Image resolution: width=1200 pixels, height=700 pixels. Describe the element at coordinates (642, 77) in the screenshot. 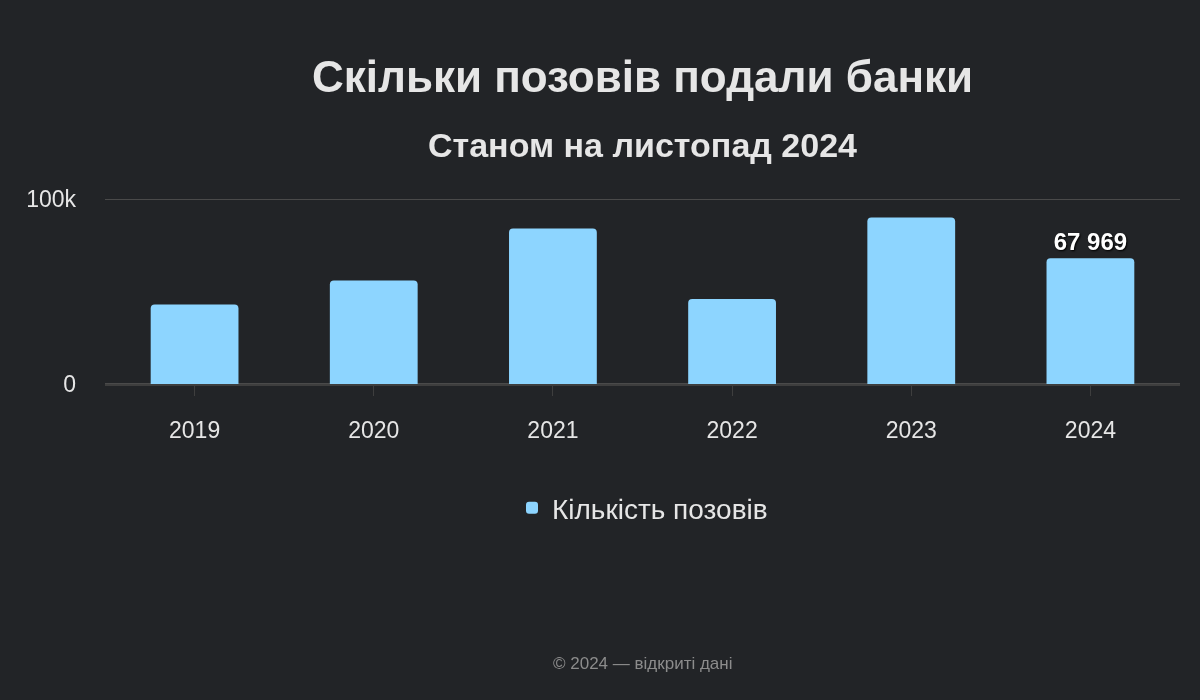

I see `chart-title: Скільки позовів подали банки` at that location.